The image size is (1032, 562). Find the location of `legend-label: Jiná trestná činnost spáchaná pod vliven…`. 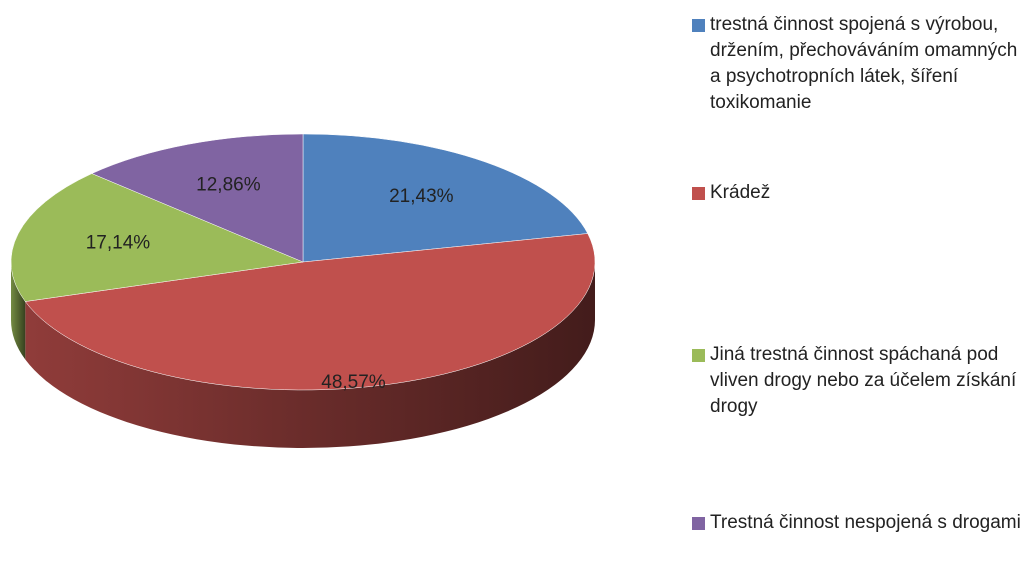

legend-label: Jiná trestná činnost spáchaná pod vliven… is located at coordinates (863, 380).